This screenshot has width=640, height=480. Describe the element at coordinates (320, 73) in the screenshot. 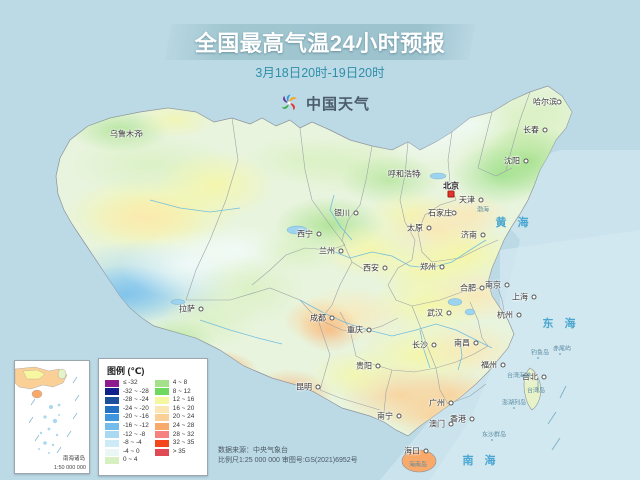

I see `forecast-period-subtitle: 3月18日20时-19日20时` at that location.